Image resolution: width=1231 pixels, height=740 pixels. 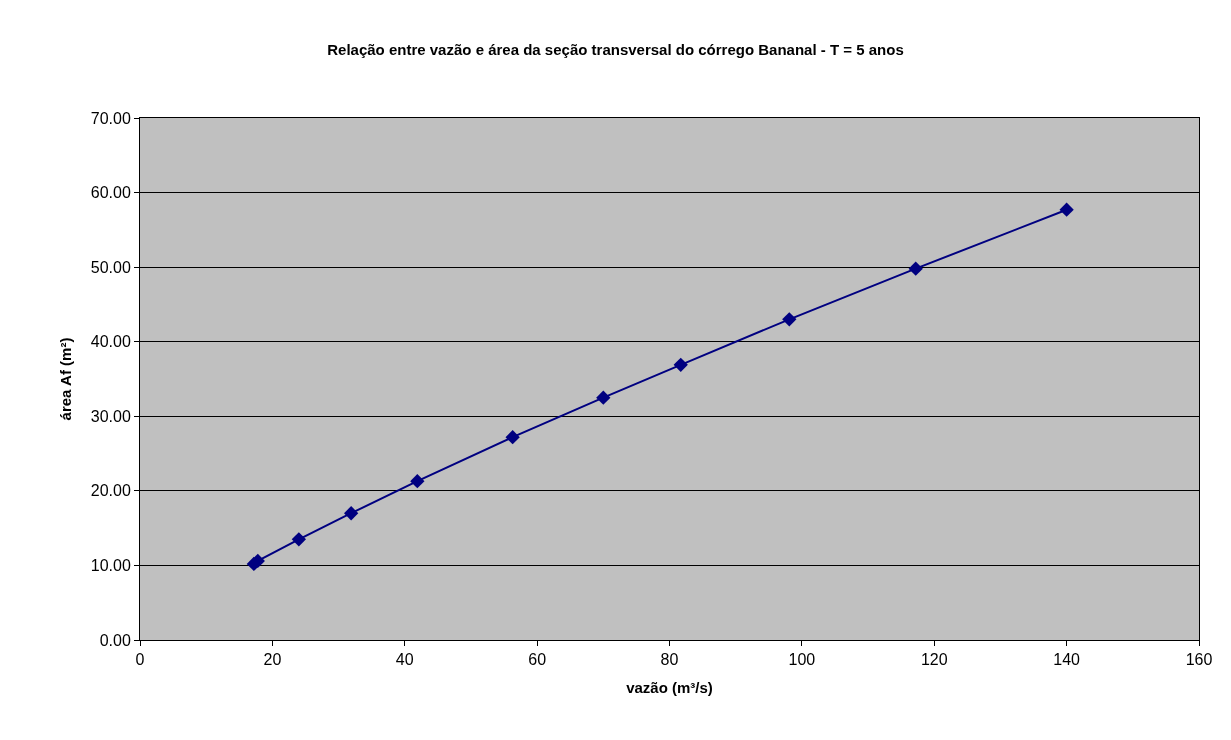 I want to click on y-tick-label: 0.00, so click(x=115, y=640).